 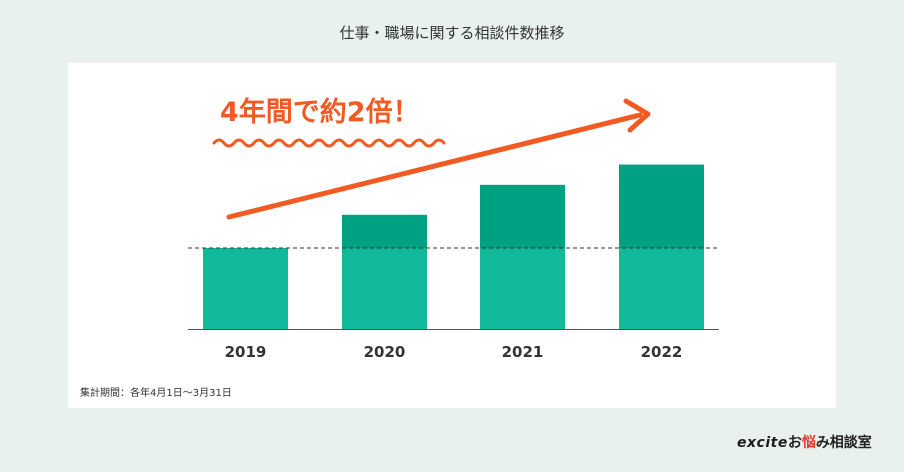 What do you see at coordinates (246, 352) in the screenshot?
I see `x-tick-label-2019: 2019` at bounding box center [246, 352].